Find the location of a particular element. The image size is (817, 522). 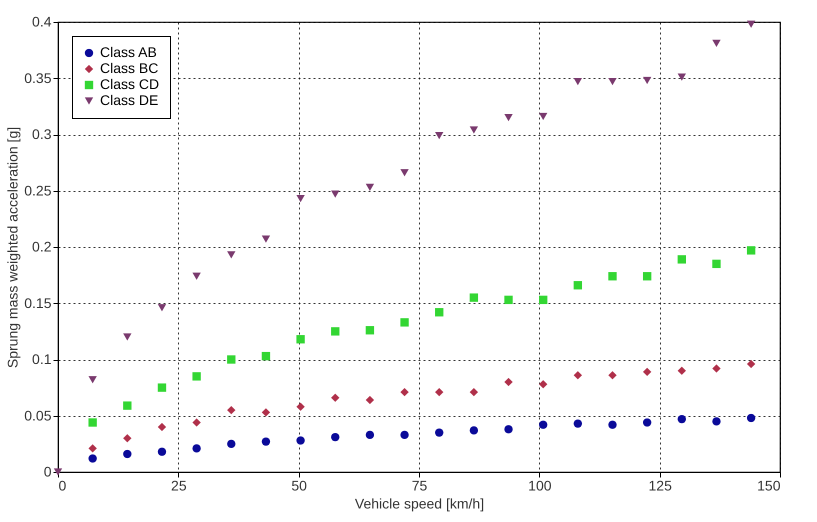

y-tick-label: 0.4 is located at coordinates (42, 22).